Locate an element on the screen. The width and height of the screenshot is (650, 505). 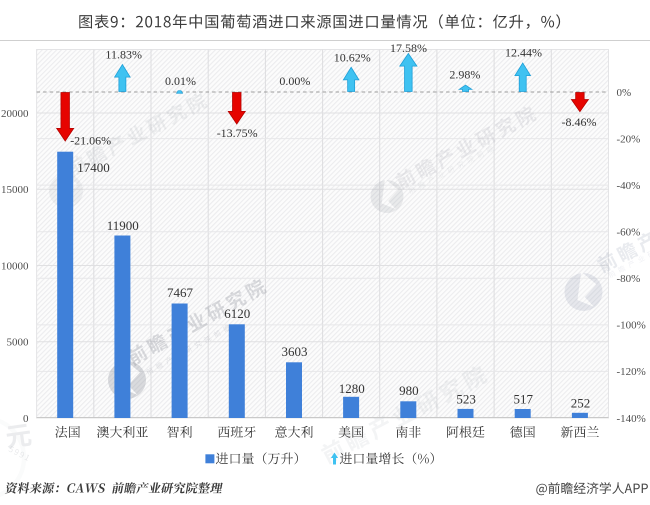
svg-text: -60% is located at coordinates (629, 233).